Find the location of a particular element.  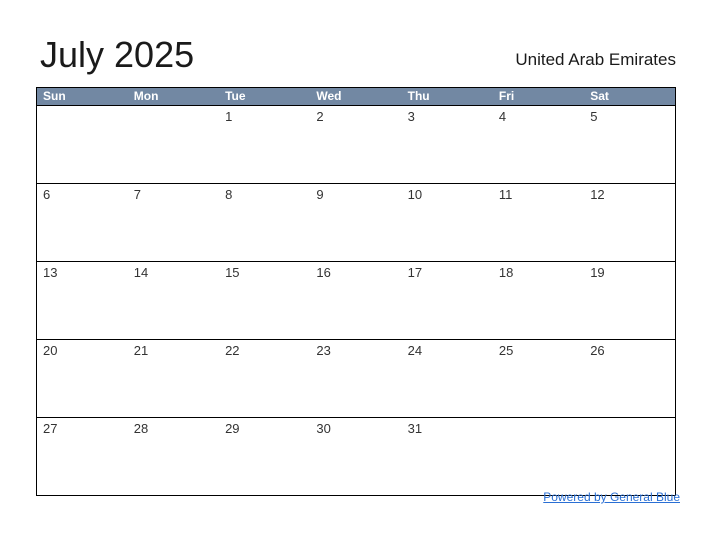

week-row-2: 6 7 8 9 10 11 12 is located at coordinates (356, 222).